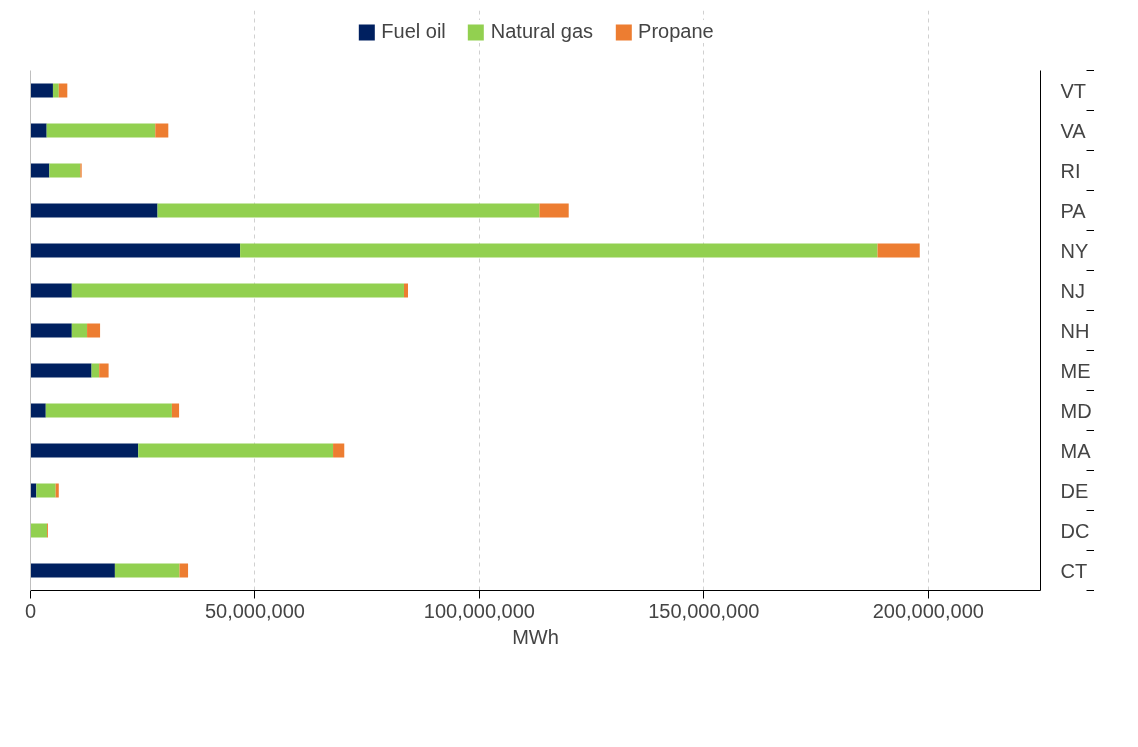  What do you see at coordinates (542, 31) in the screenshot?
I see `legend-label: Natural gas` at bounding box center [542, 31].